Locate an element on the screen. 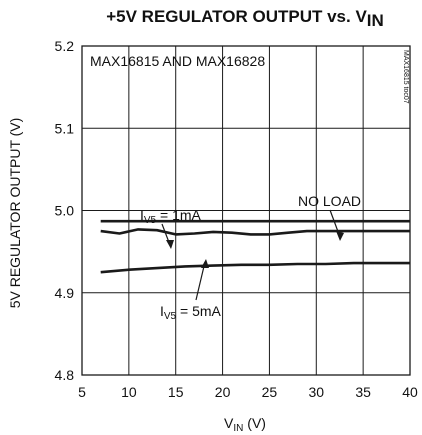 The image size is (422, 435). y-tick-label: 4.8 is located at coordinates (65, 375).